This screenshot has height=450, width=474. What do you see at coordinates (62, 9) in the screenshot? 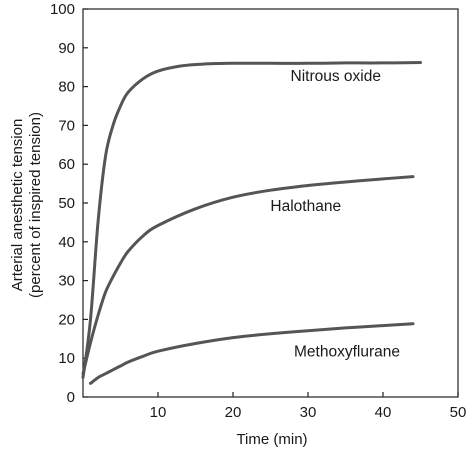
I see `y-tick-label: 100` at bounding box center [62, 9].